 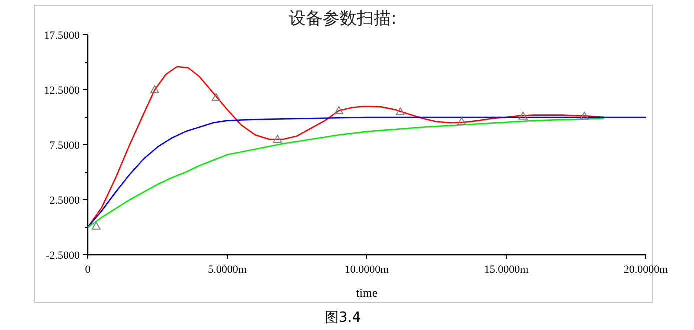 I want to click on y-tick-label: 12.5000, so click(x=62, y=91).